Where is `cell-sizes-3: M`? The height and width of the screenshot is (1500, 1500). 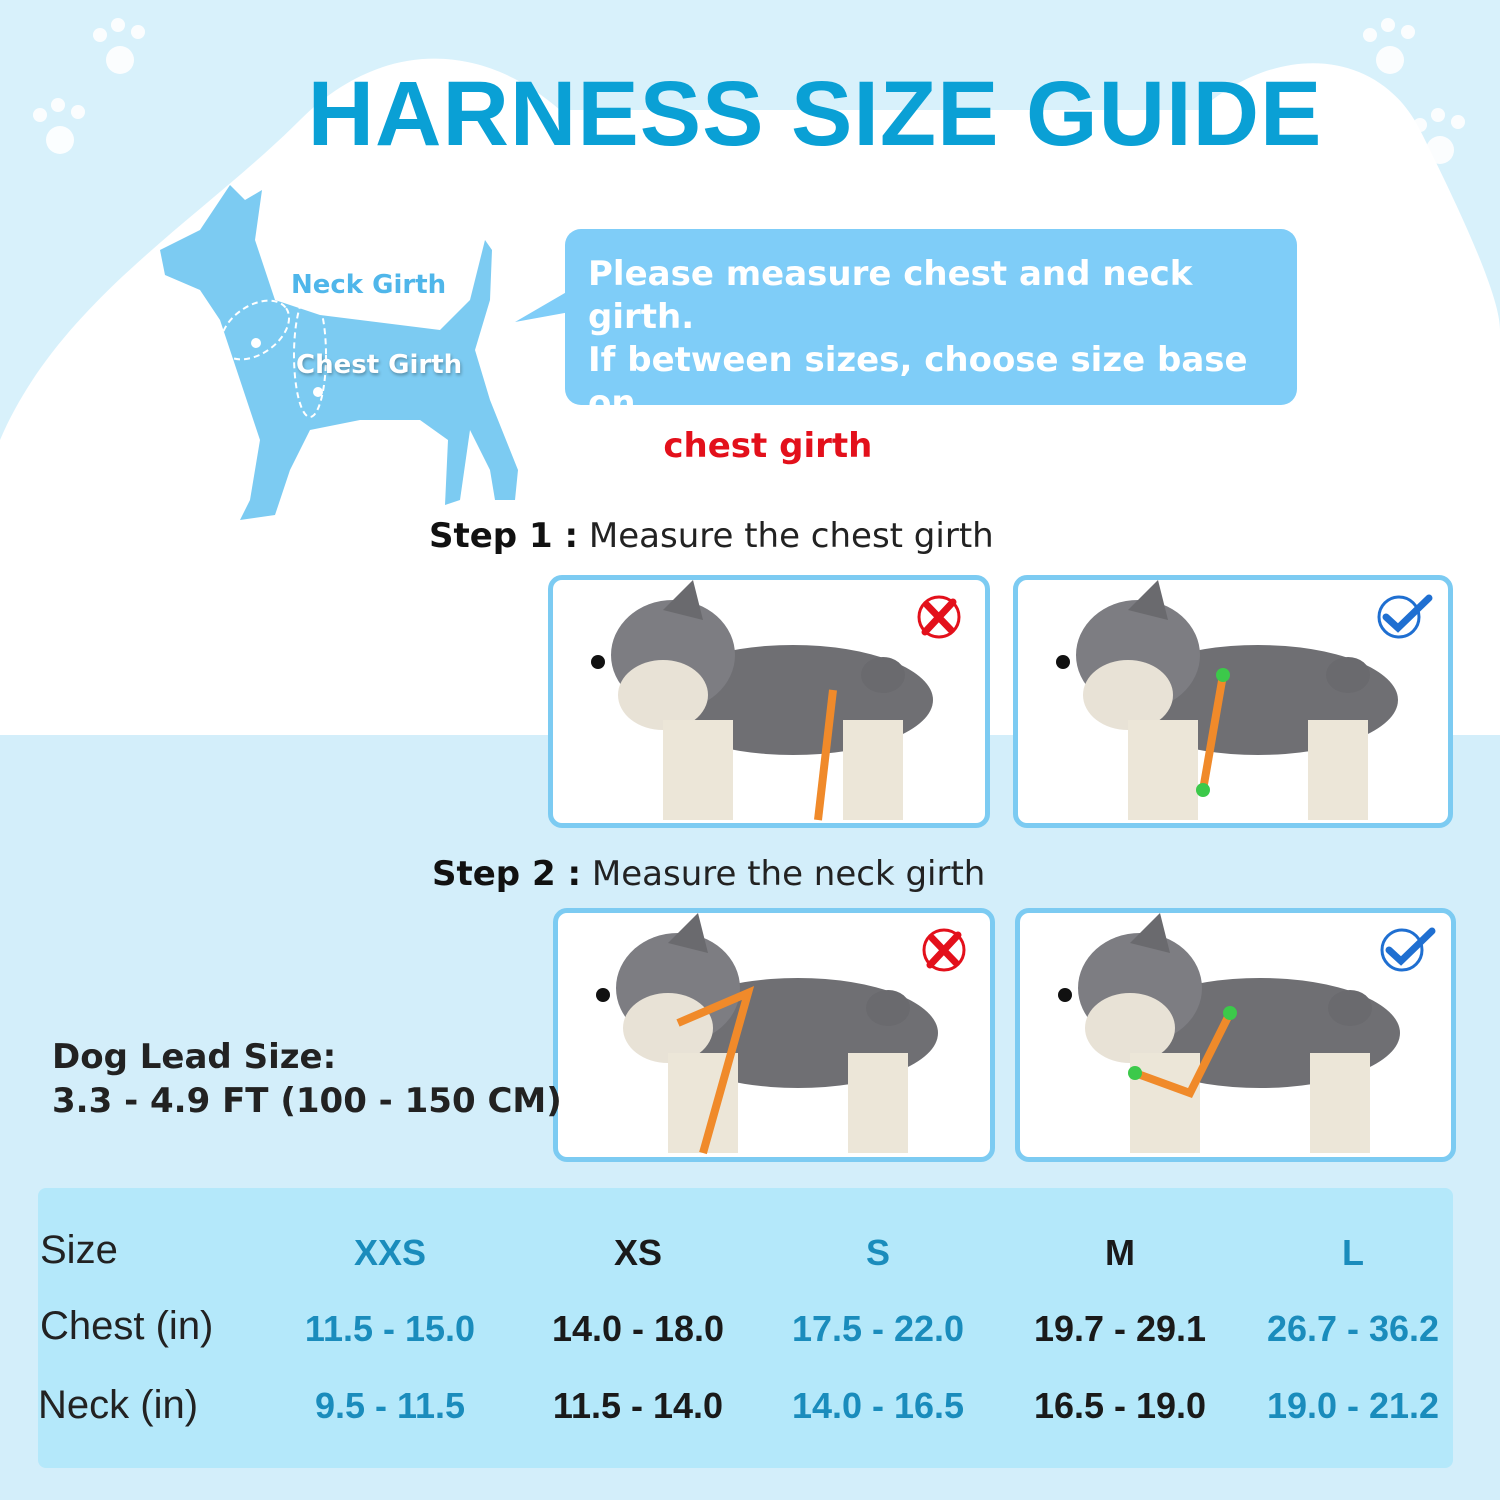
cell-sizes-3: M is located at coordinates (1120, 1252).